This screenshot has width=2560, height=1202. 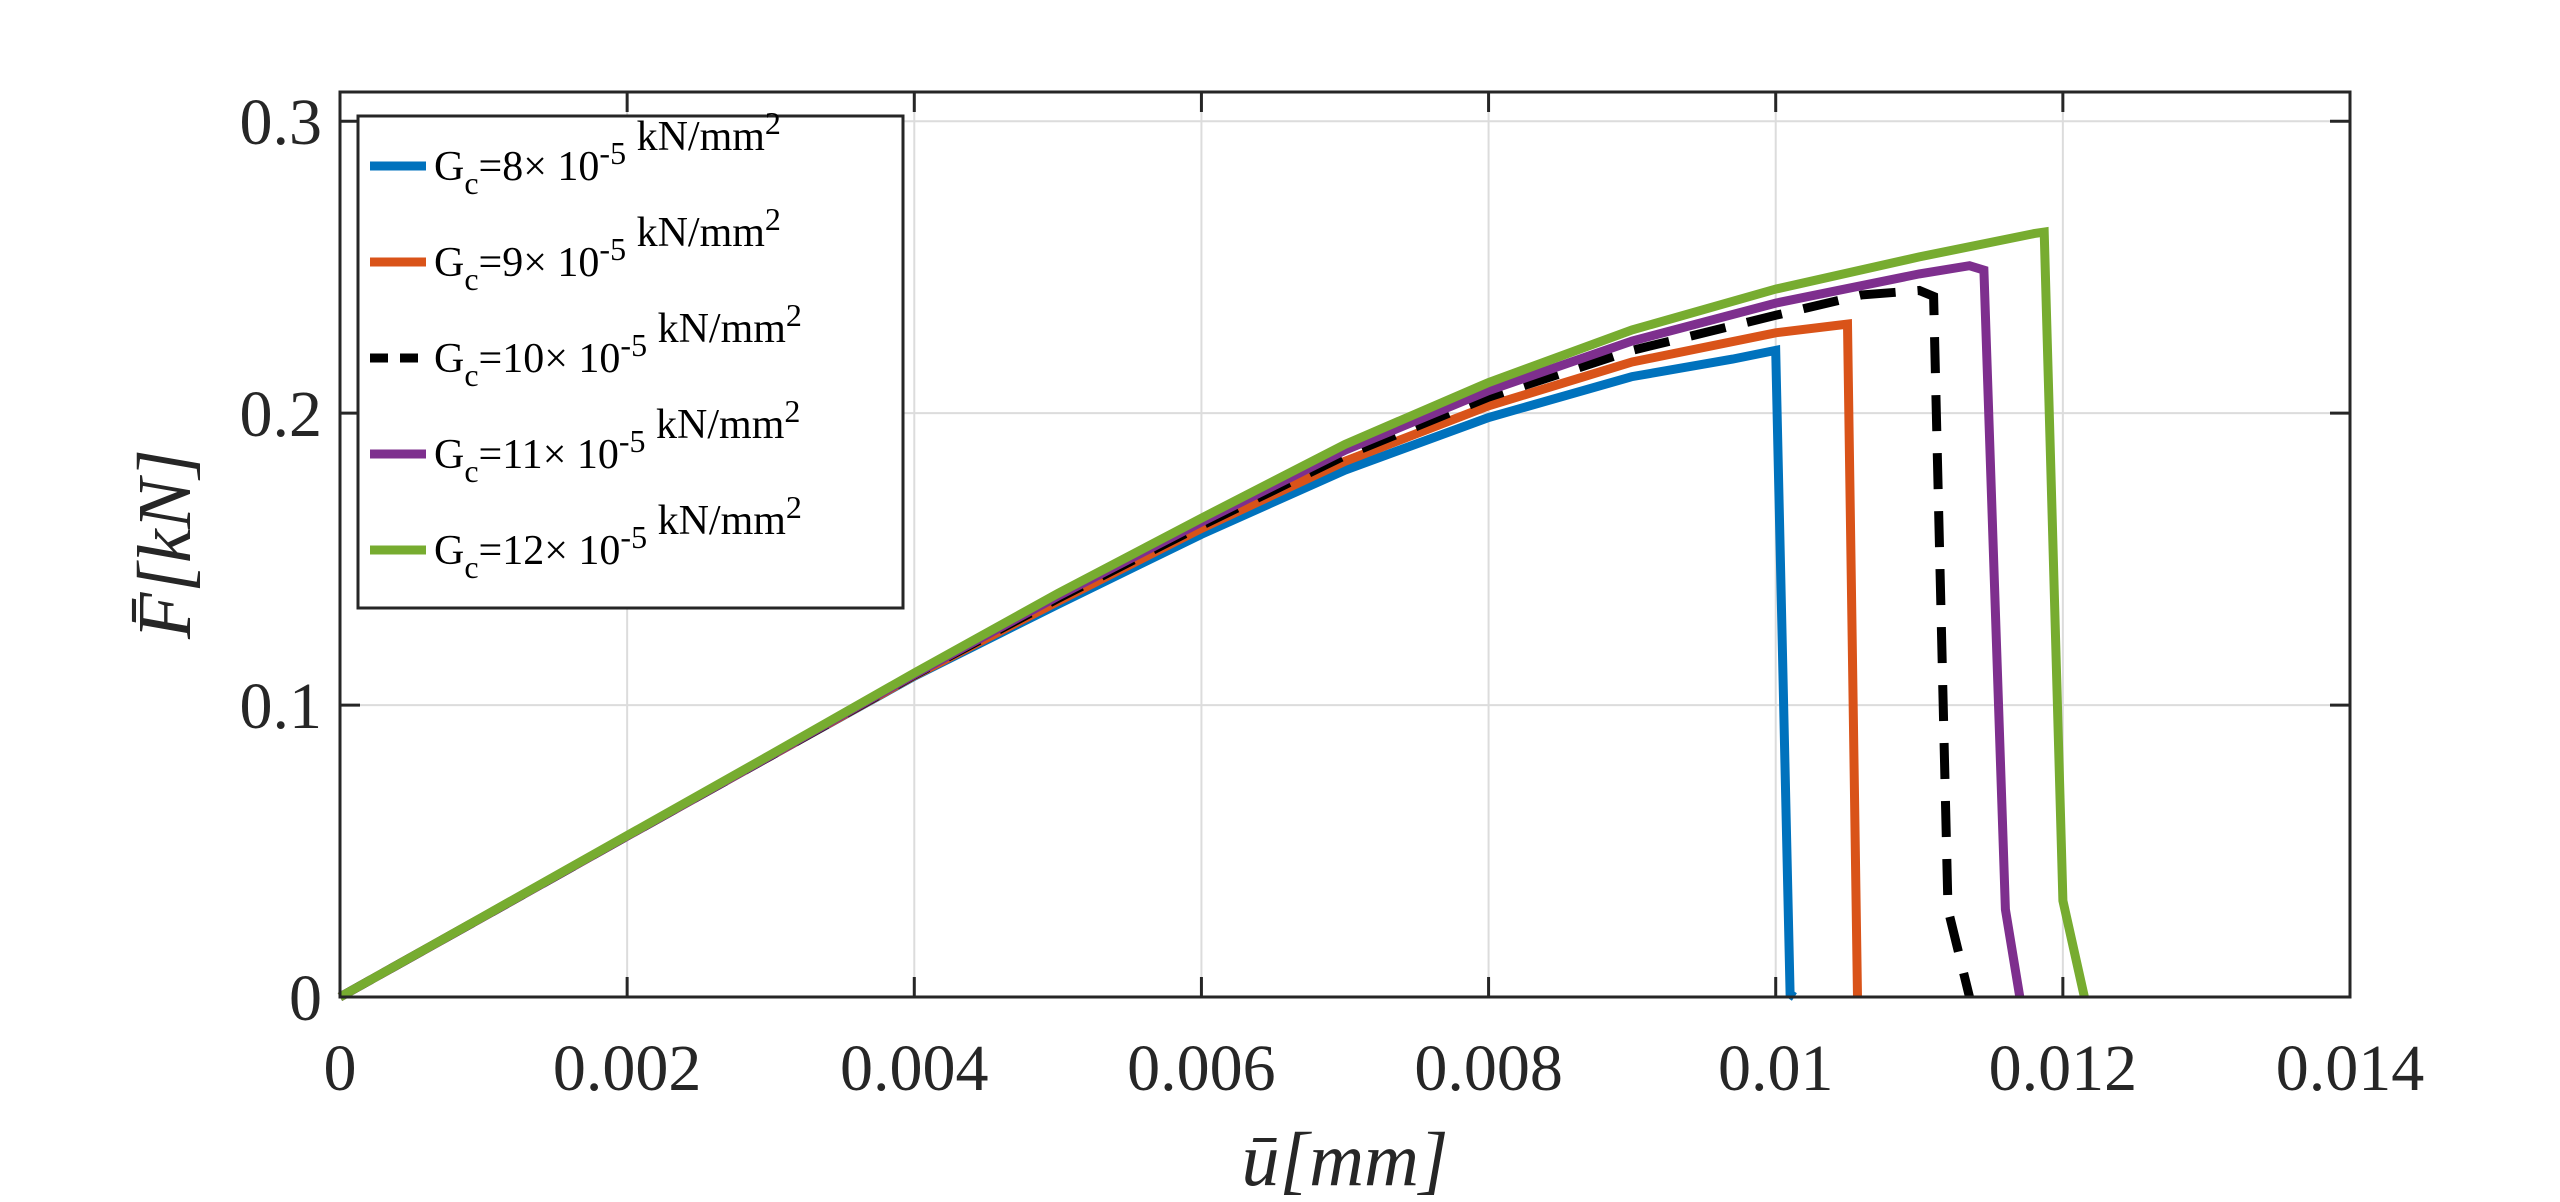 What do you see at coordinates (1776, 1068) in the screenshot?
I see `x-tick-label: 0.01` at bounding box center [1776, 1068].